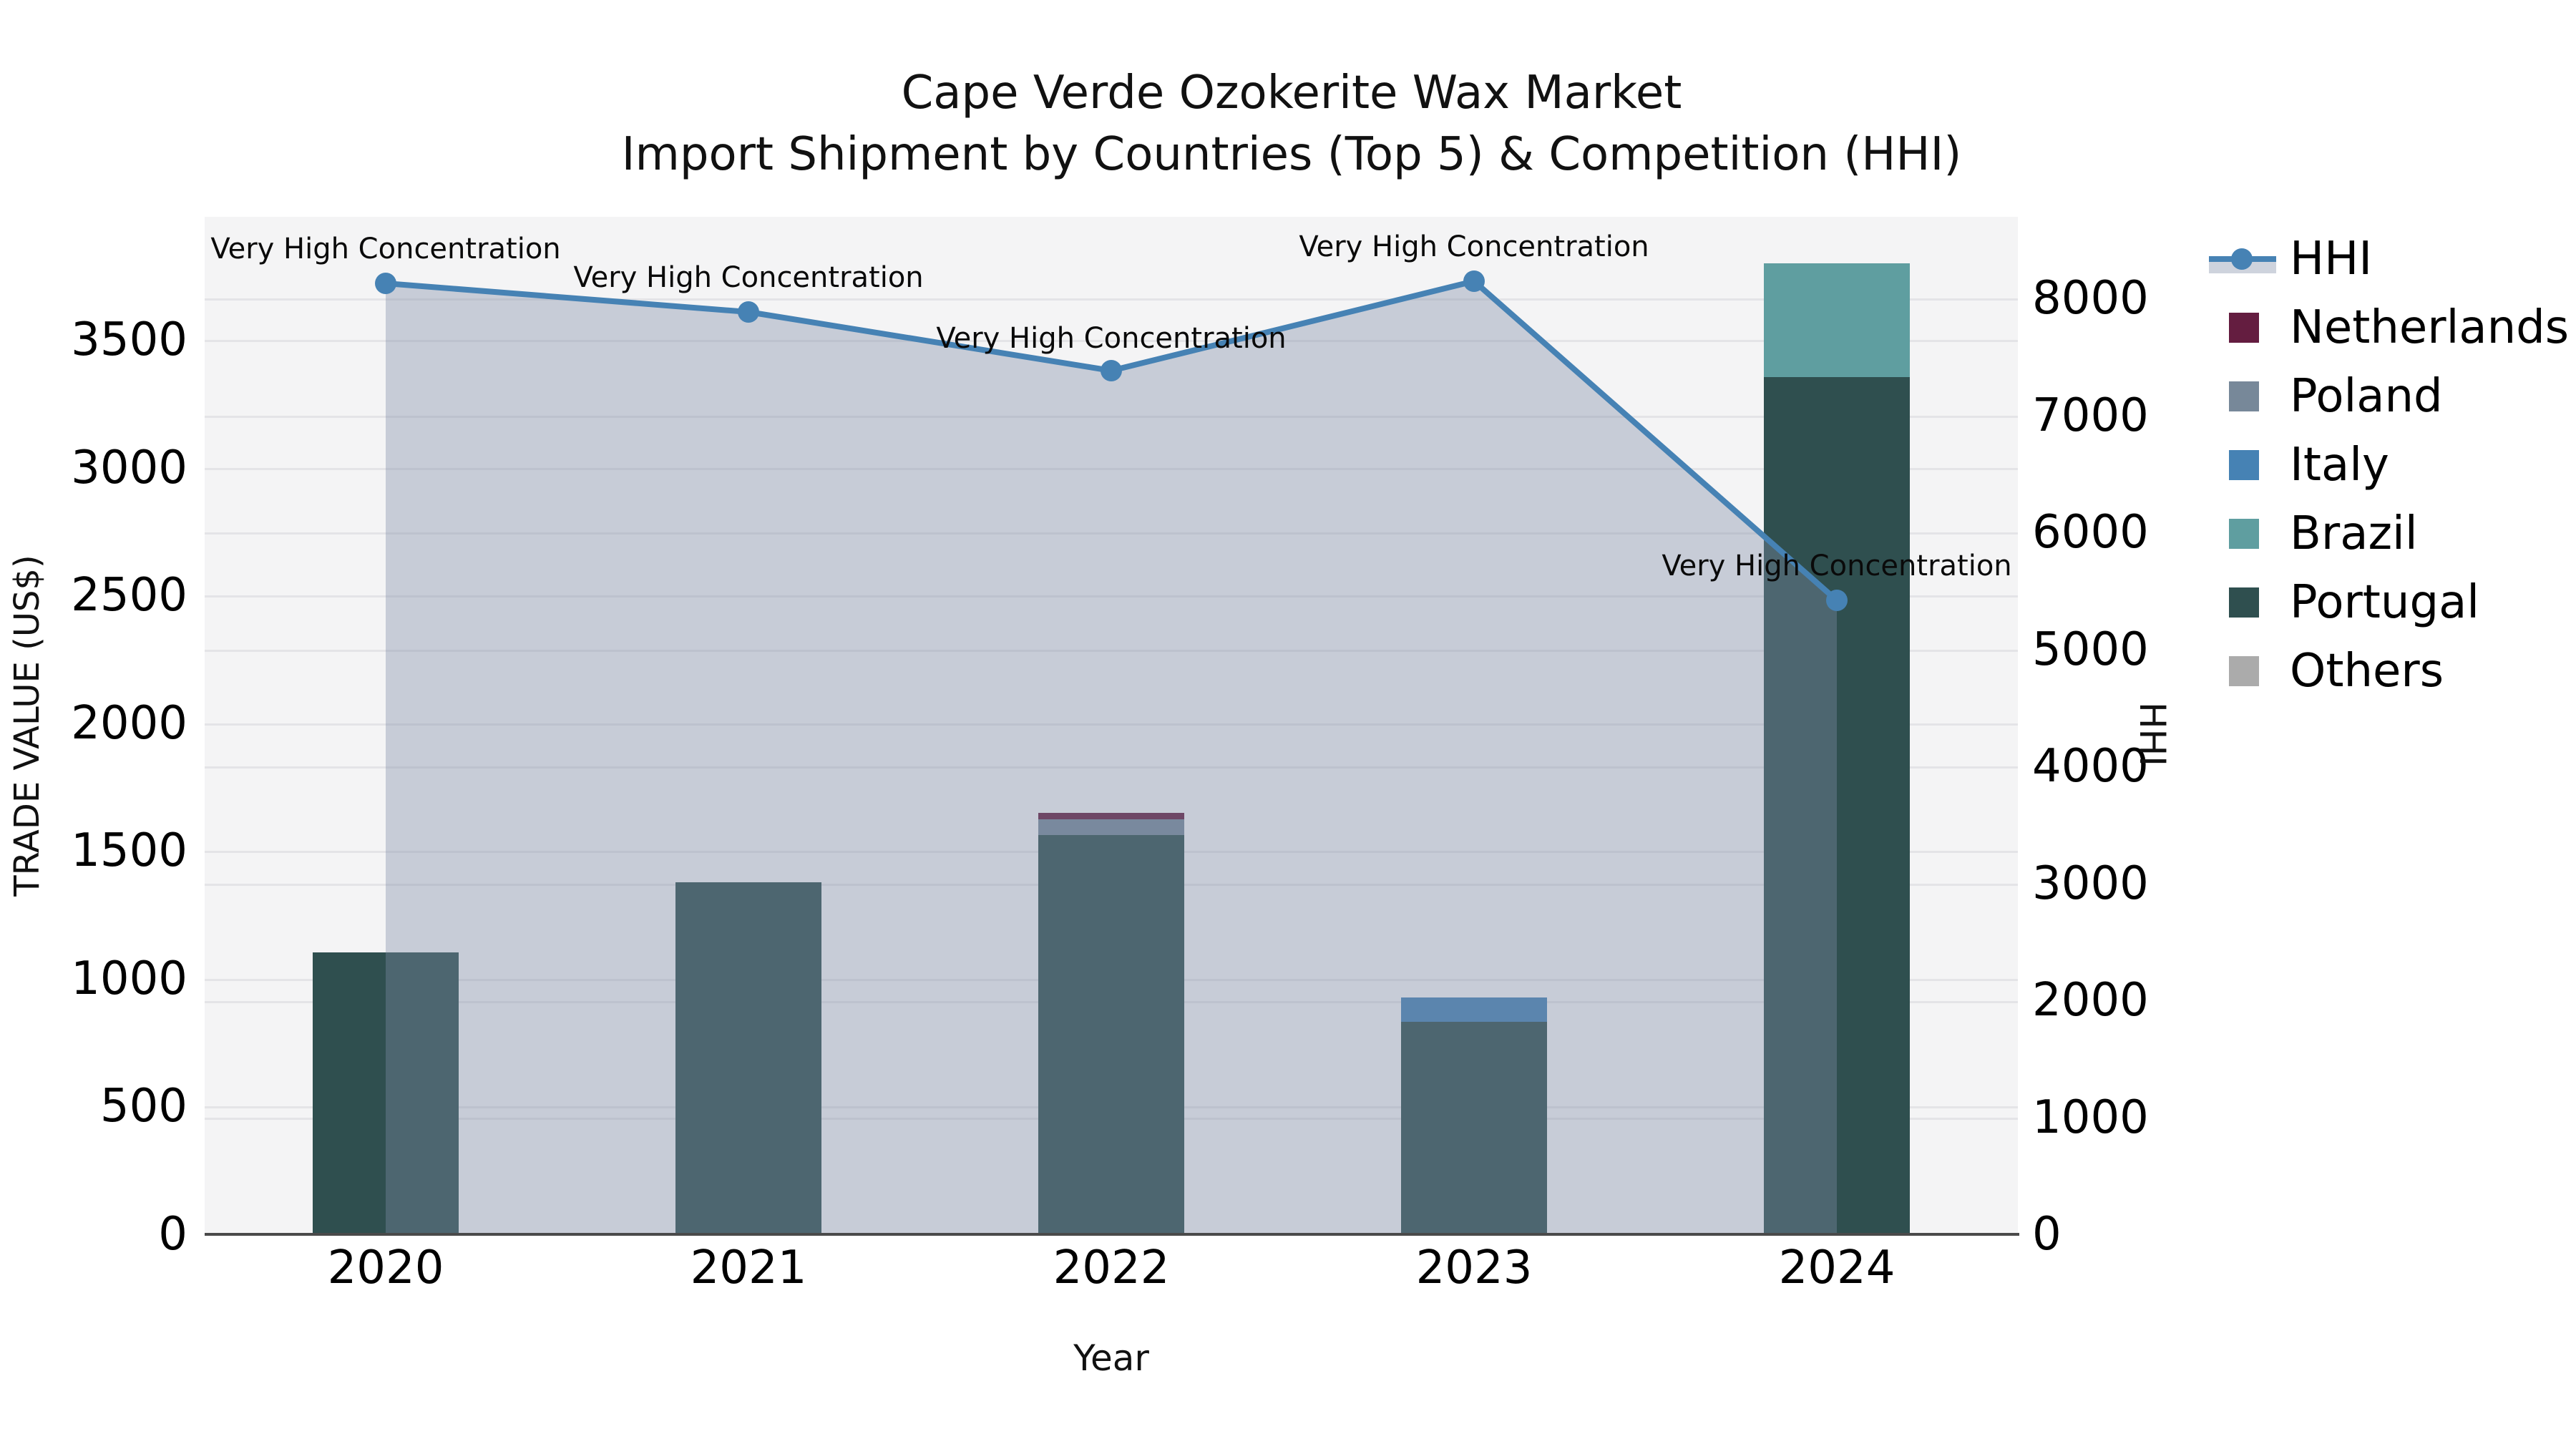 Image resolution: width=2576 pixels, height=1449 pixels. What do you see at coordinates (1111, 1358) in the screenshot?
I see `x-axis-title: Year` at bounding box center [1111, 1358].